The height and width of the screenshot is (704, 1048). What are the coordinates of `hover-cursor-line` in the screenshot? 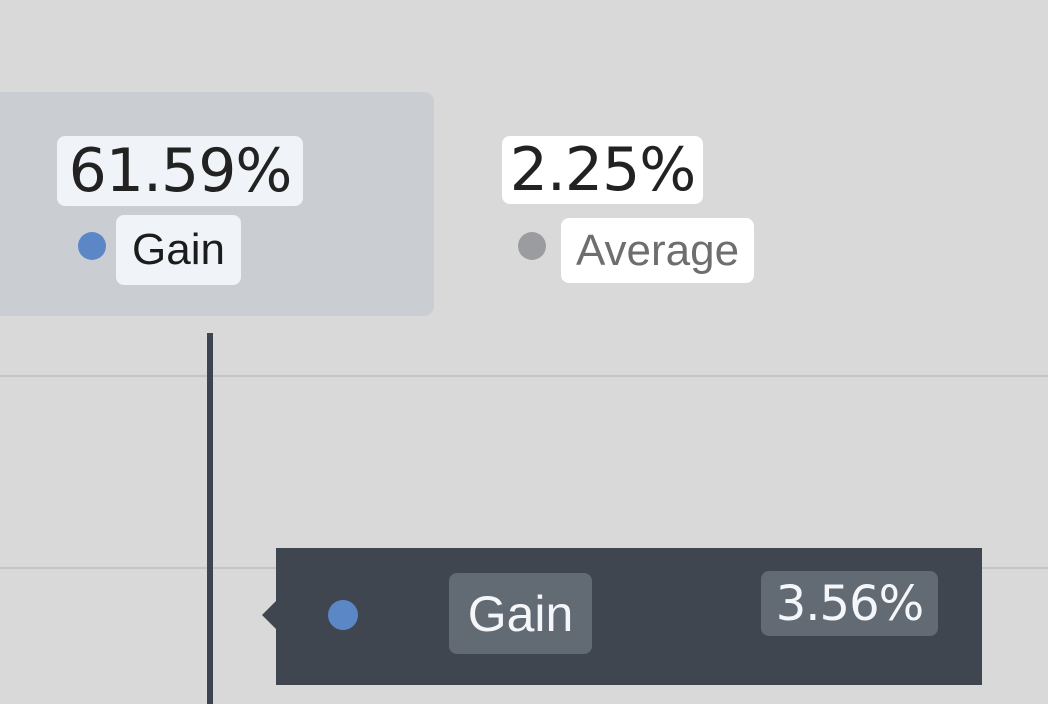 It's located at (210, 518).